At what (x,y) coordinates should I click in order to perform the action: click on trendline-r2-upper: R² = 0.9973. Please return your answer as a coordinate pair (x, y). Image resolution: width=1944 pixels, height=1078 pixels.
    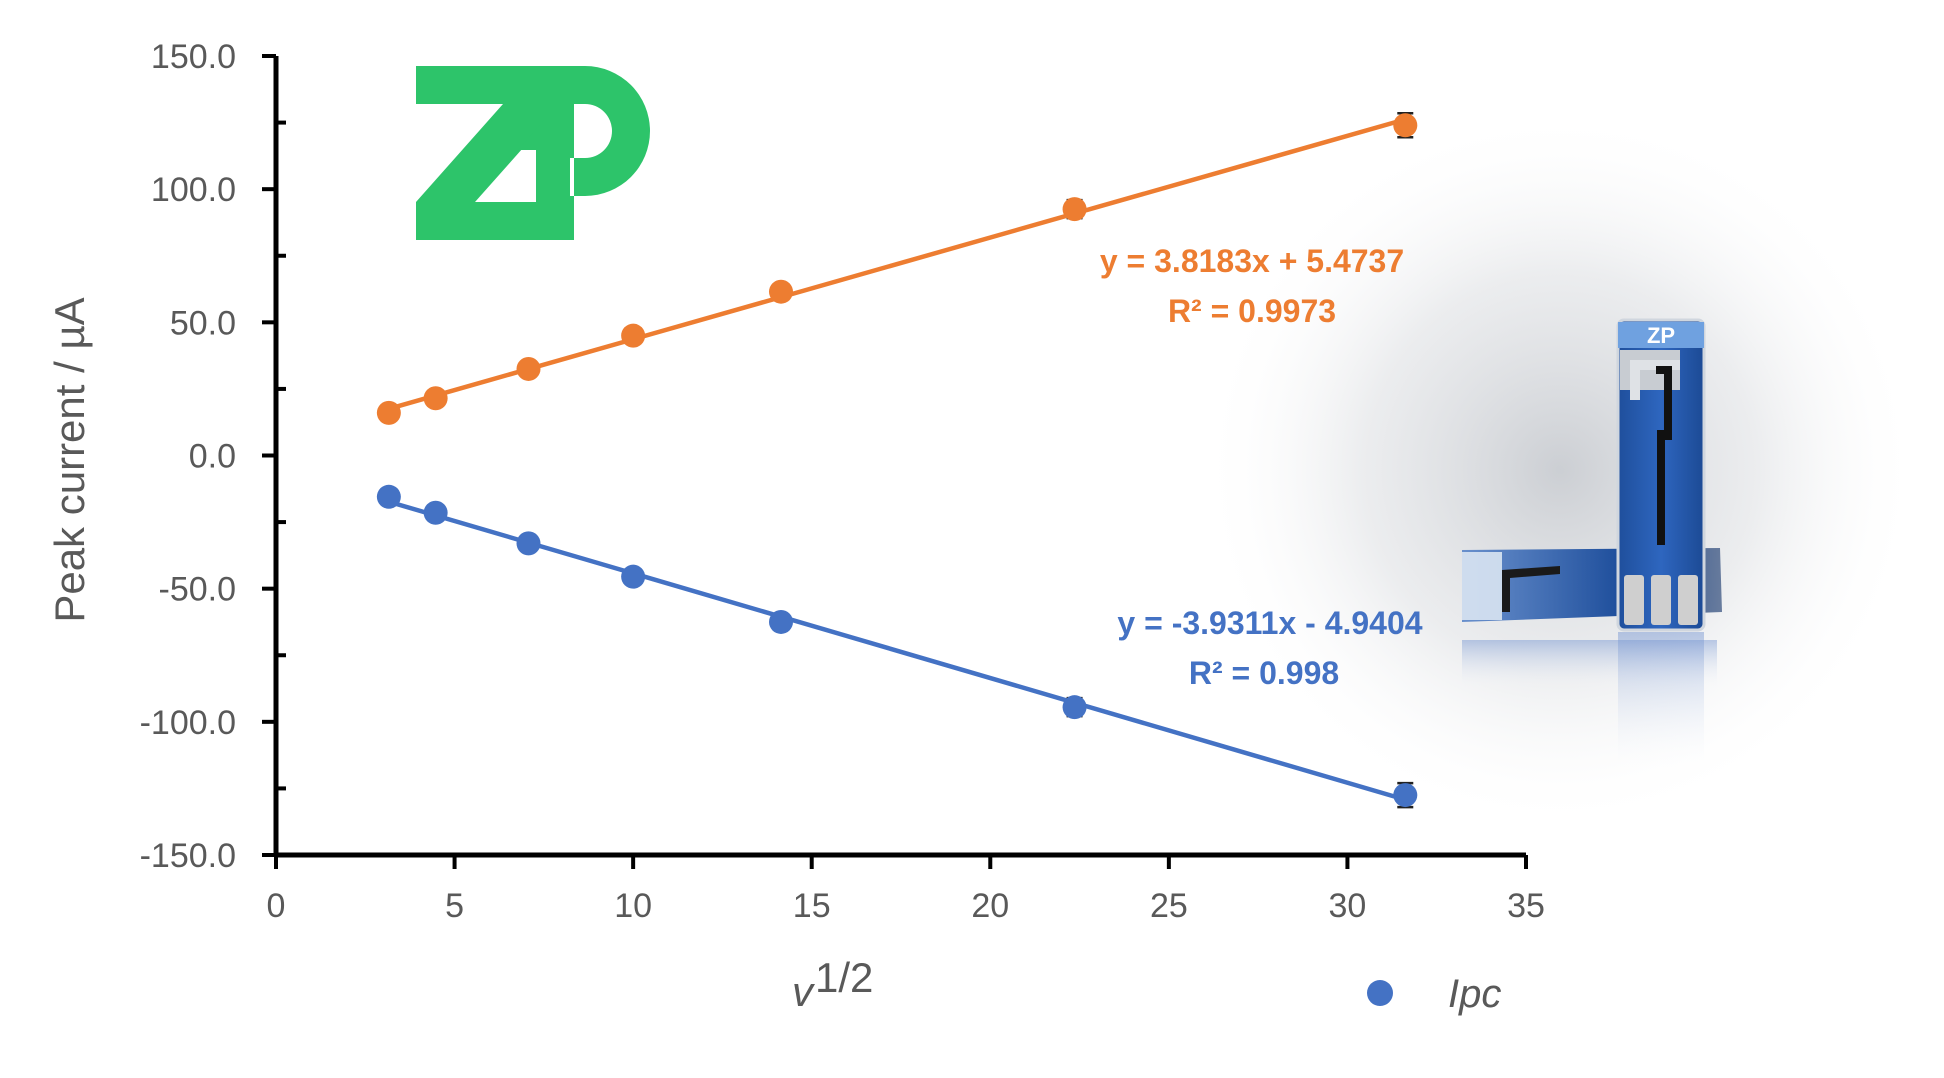
    Looking at the image, I should click on (1252, 311).